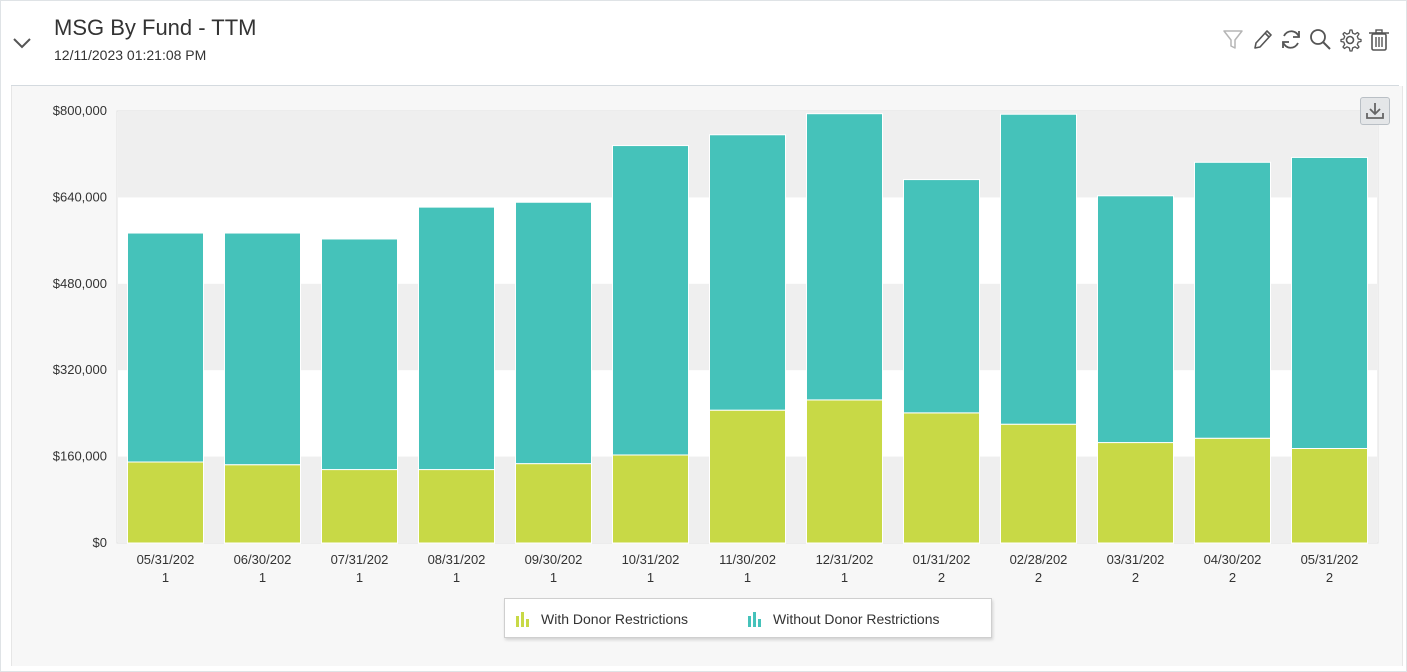  What do you see at coordinates (845, 559) in the screenshot?
I see `x-tick-label: 12/31/202` at bounding box center [845, 559].